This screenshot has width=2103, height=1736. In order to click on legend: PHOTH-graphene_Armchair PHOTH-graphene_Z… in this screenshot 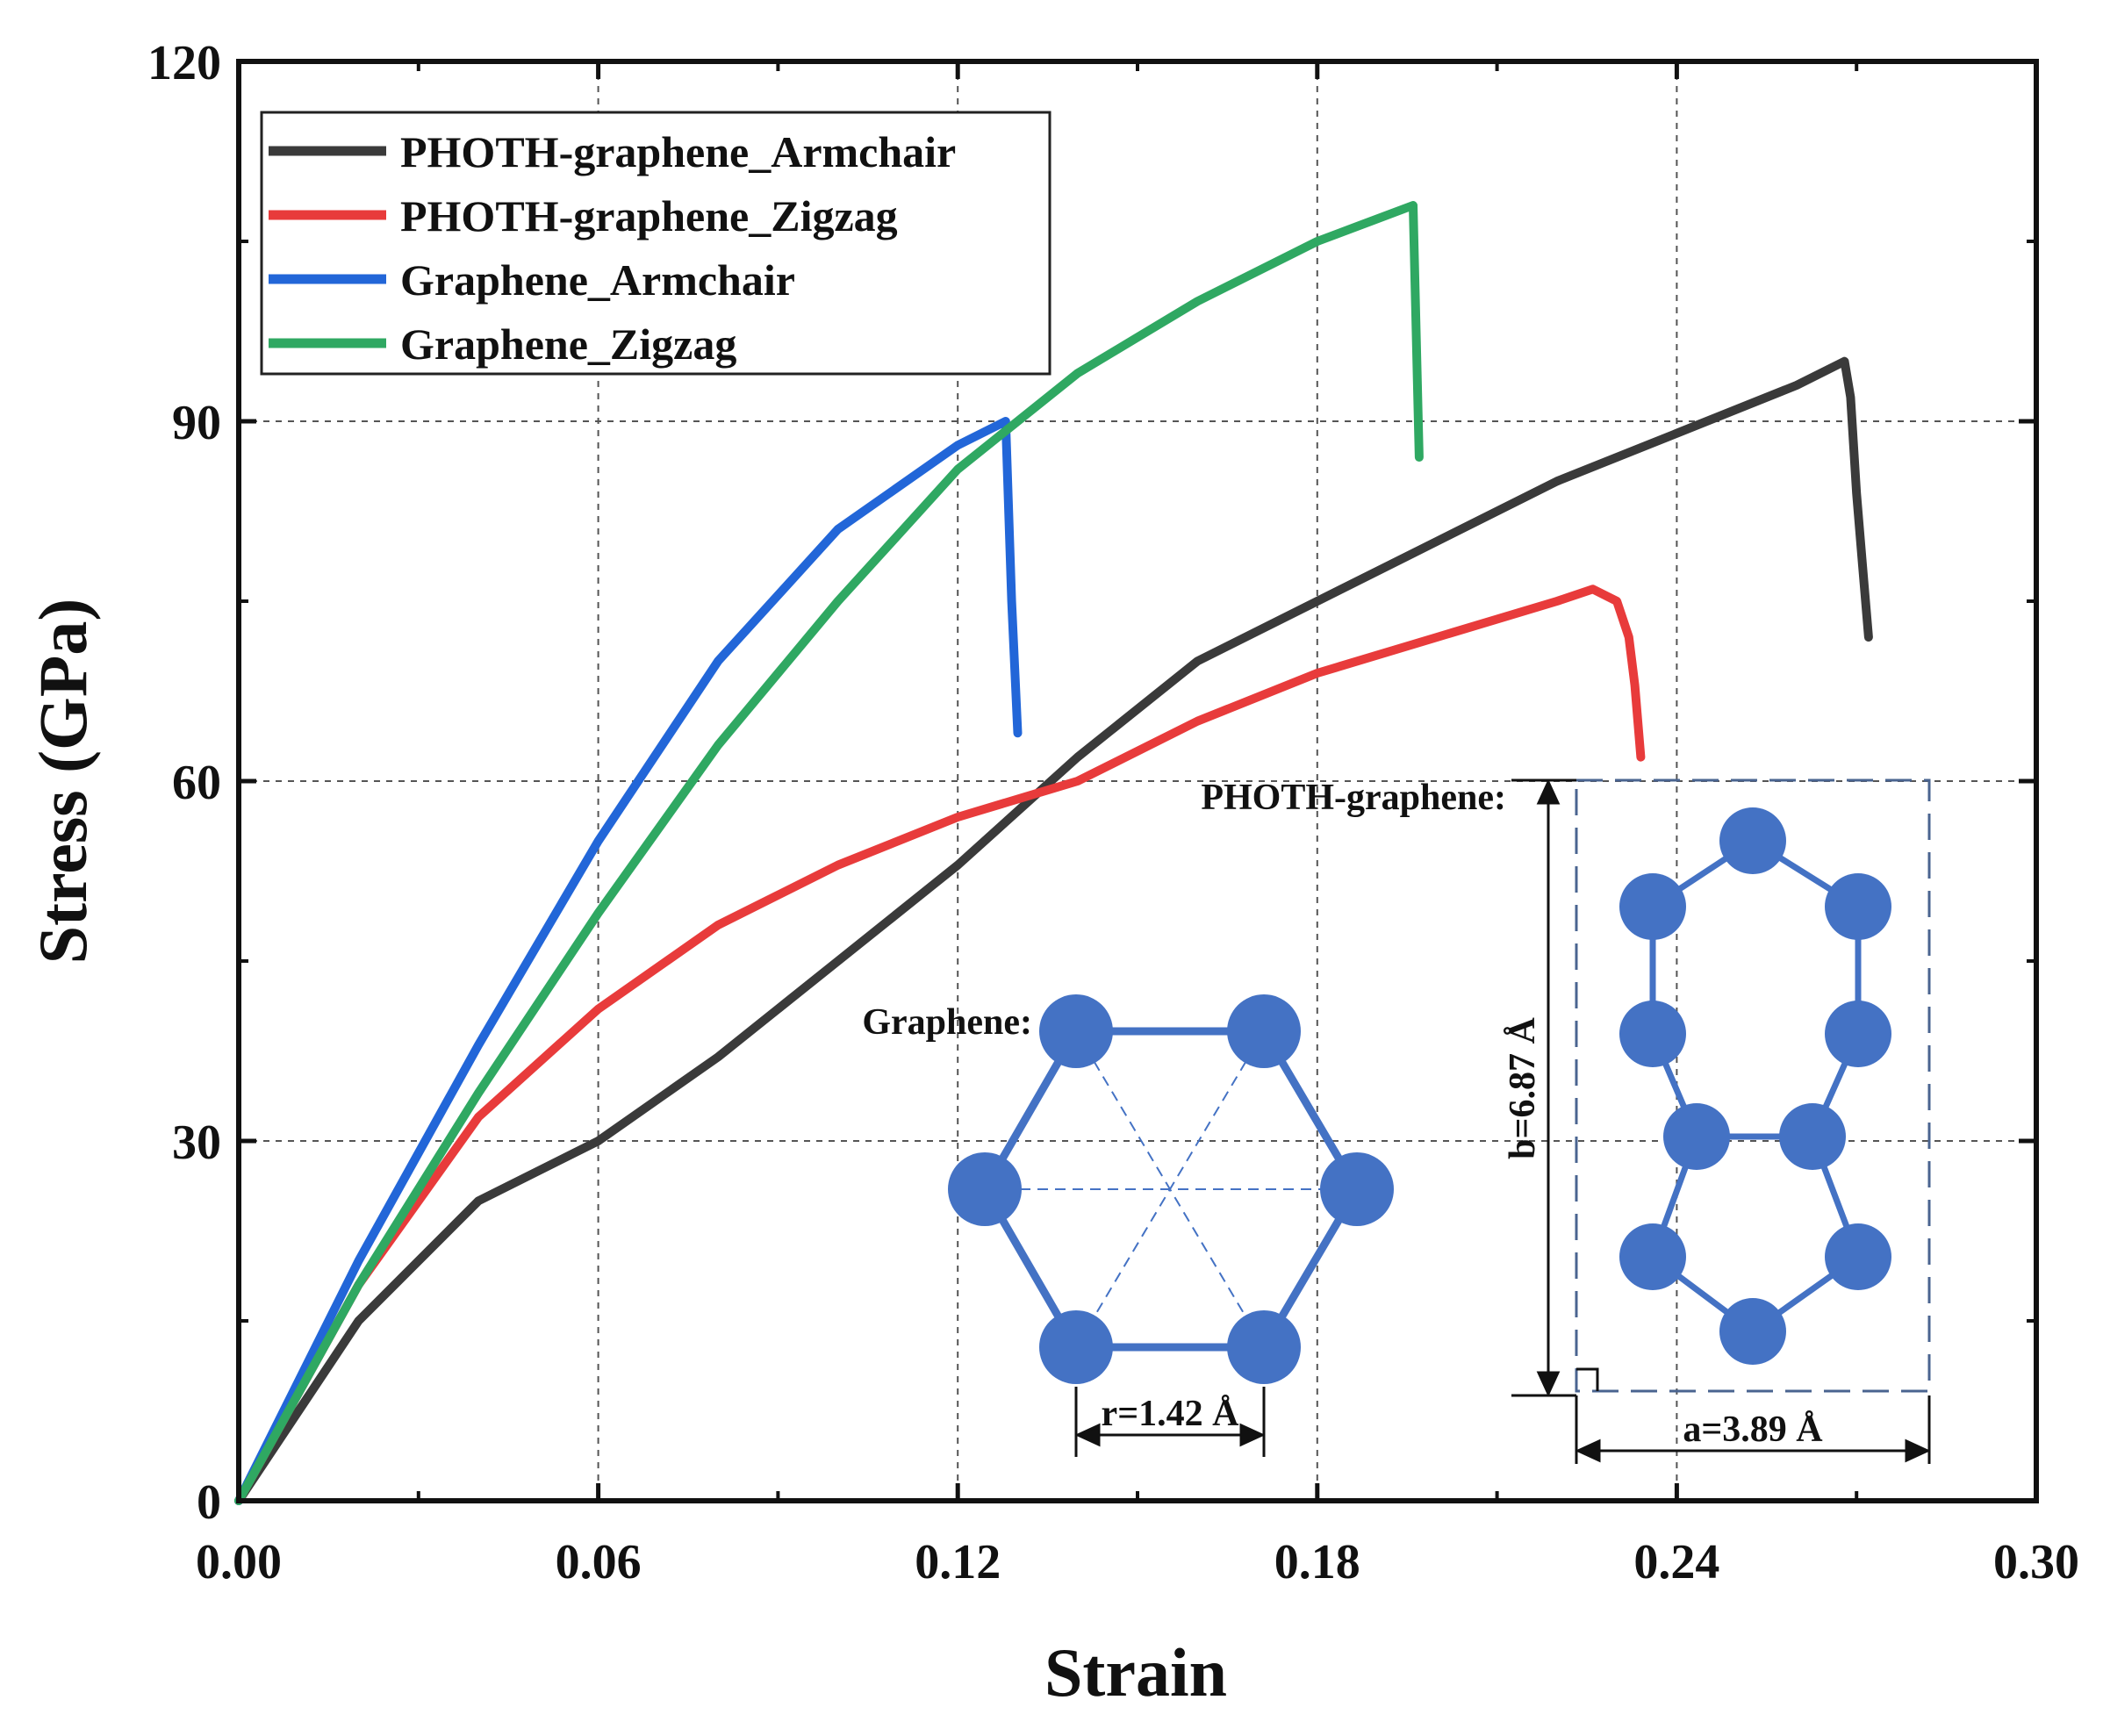, I will do `click(656, 244)`.